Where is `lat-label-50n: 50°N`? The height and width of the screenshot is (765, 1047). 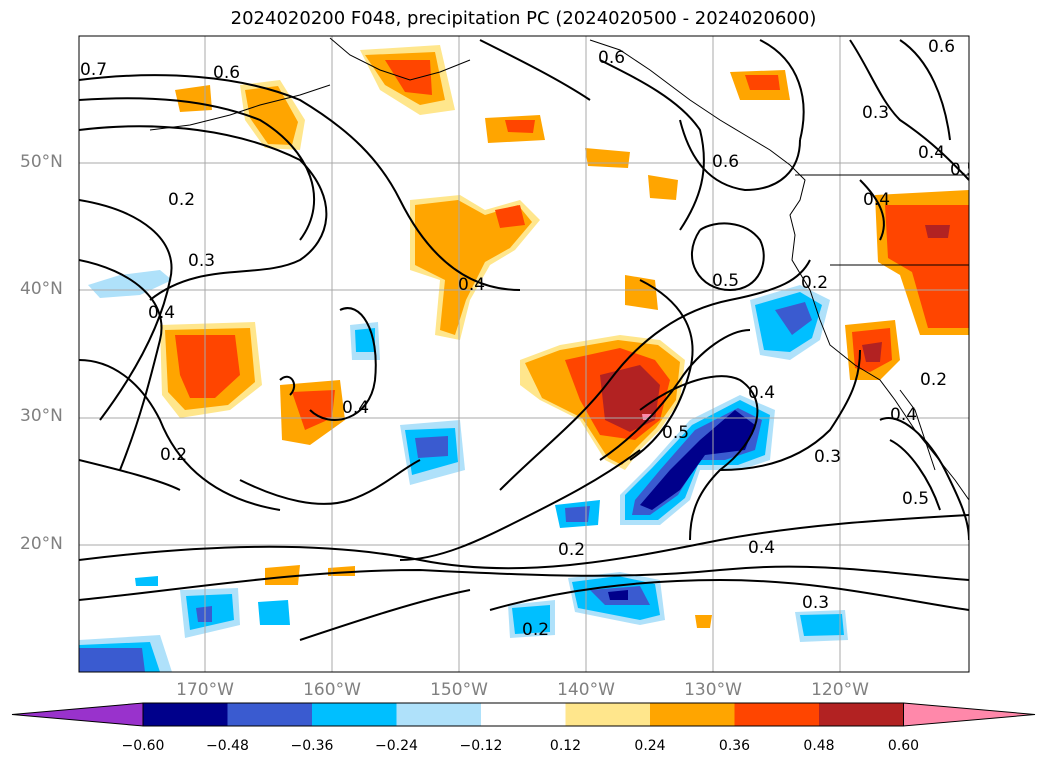 lat-label-50n: 50°N is located at coordinates (41, 162).